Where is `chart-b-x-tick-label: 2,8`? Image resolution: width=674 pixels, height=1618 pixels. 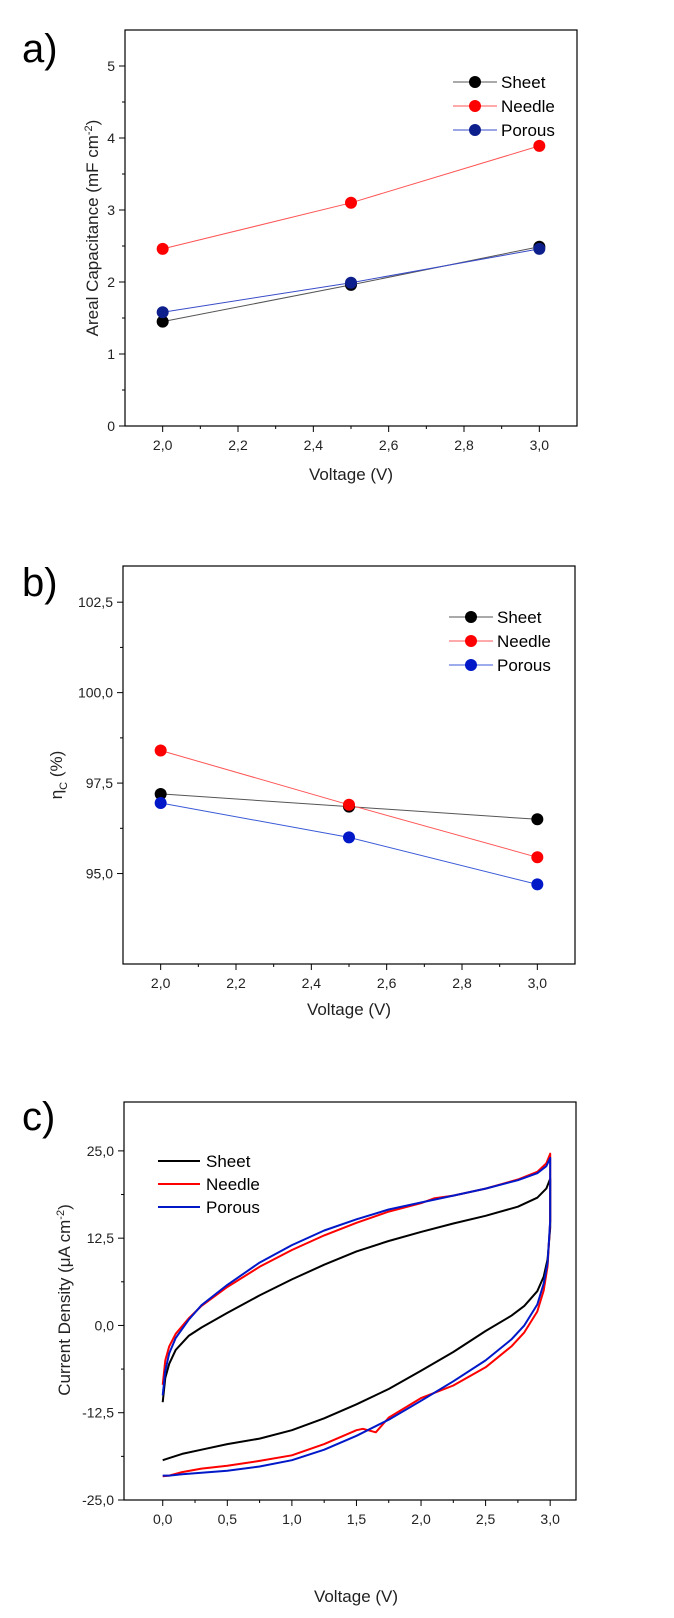
chart-b-x-tick-label: 2,8 is located at coordinates (462, 983).